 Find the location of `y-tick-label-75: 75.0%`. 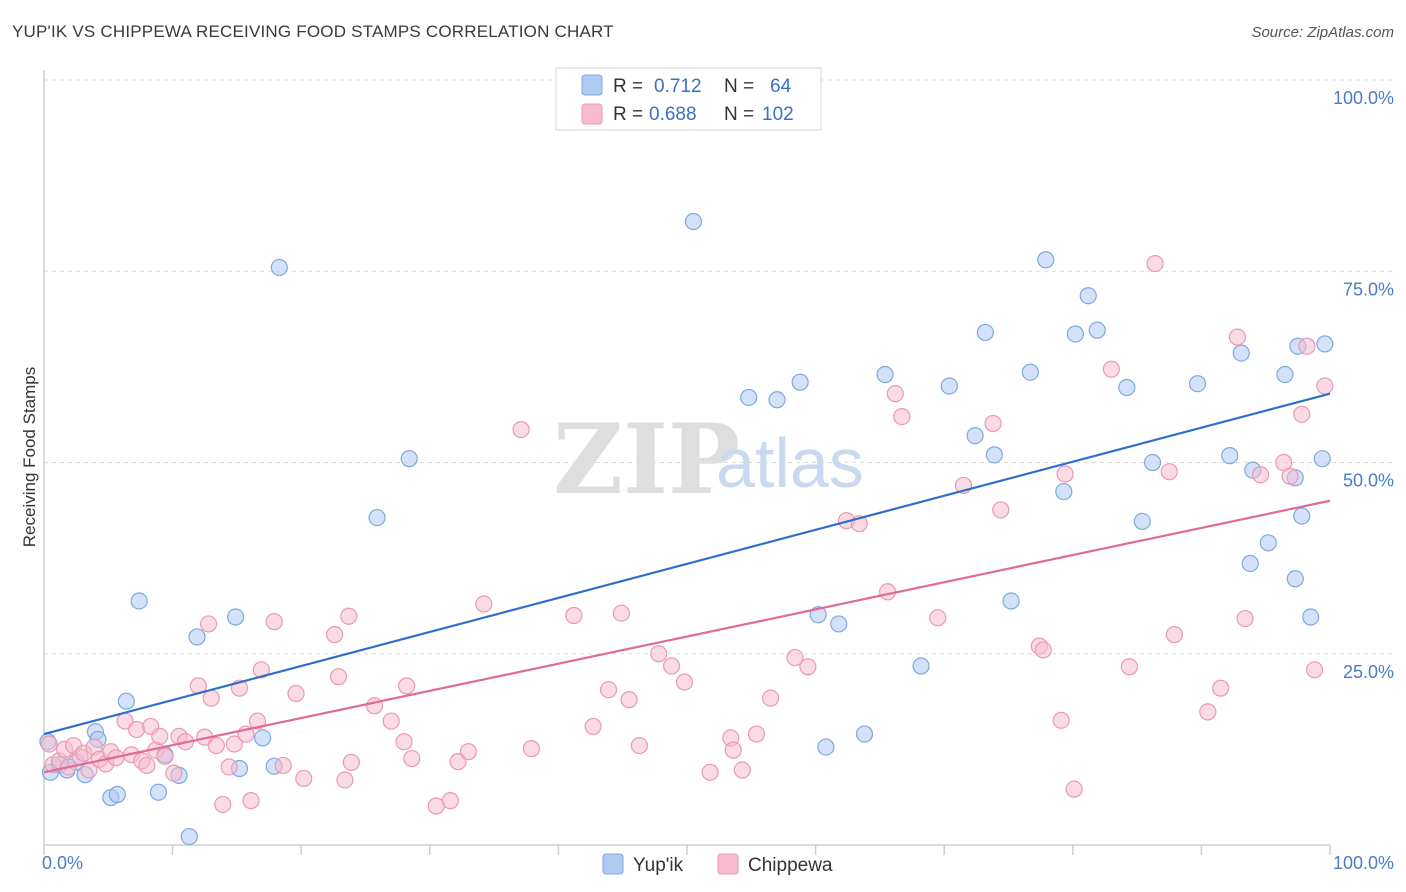

y-tick-label-75: 75.0% is located at coordinates (1368, 289).